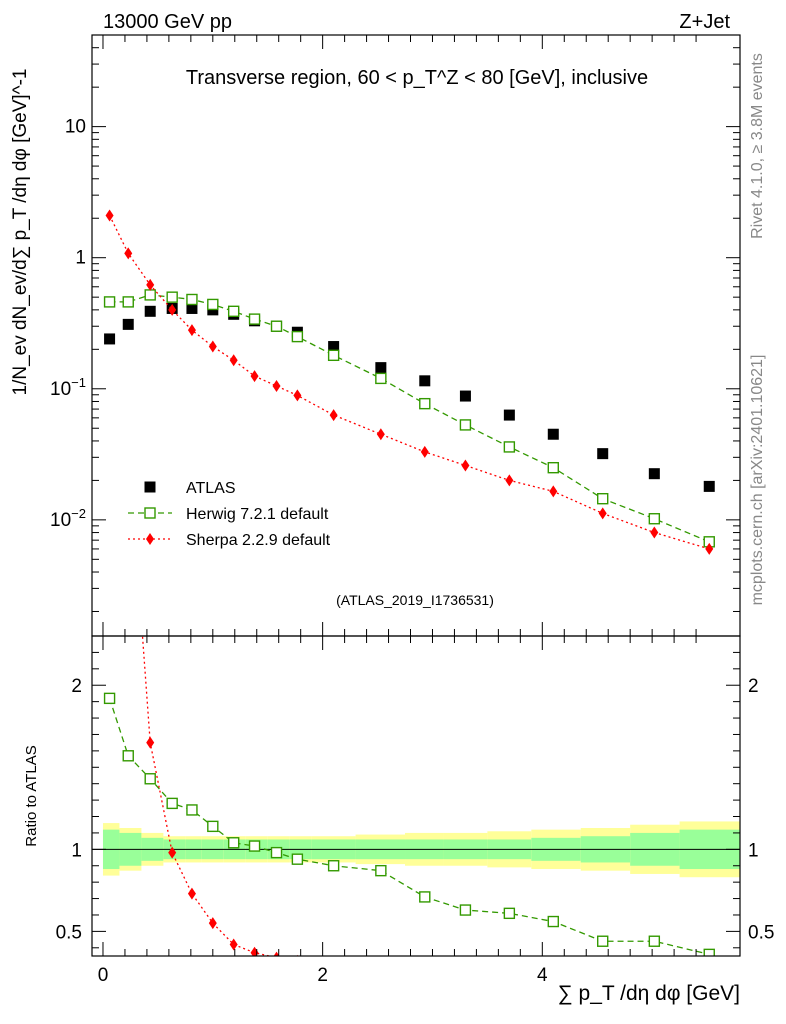 This screenshot has height=1024, width=786. I want to click on ratio-y-tick-label-right: 1, so click(753, 850).